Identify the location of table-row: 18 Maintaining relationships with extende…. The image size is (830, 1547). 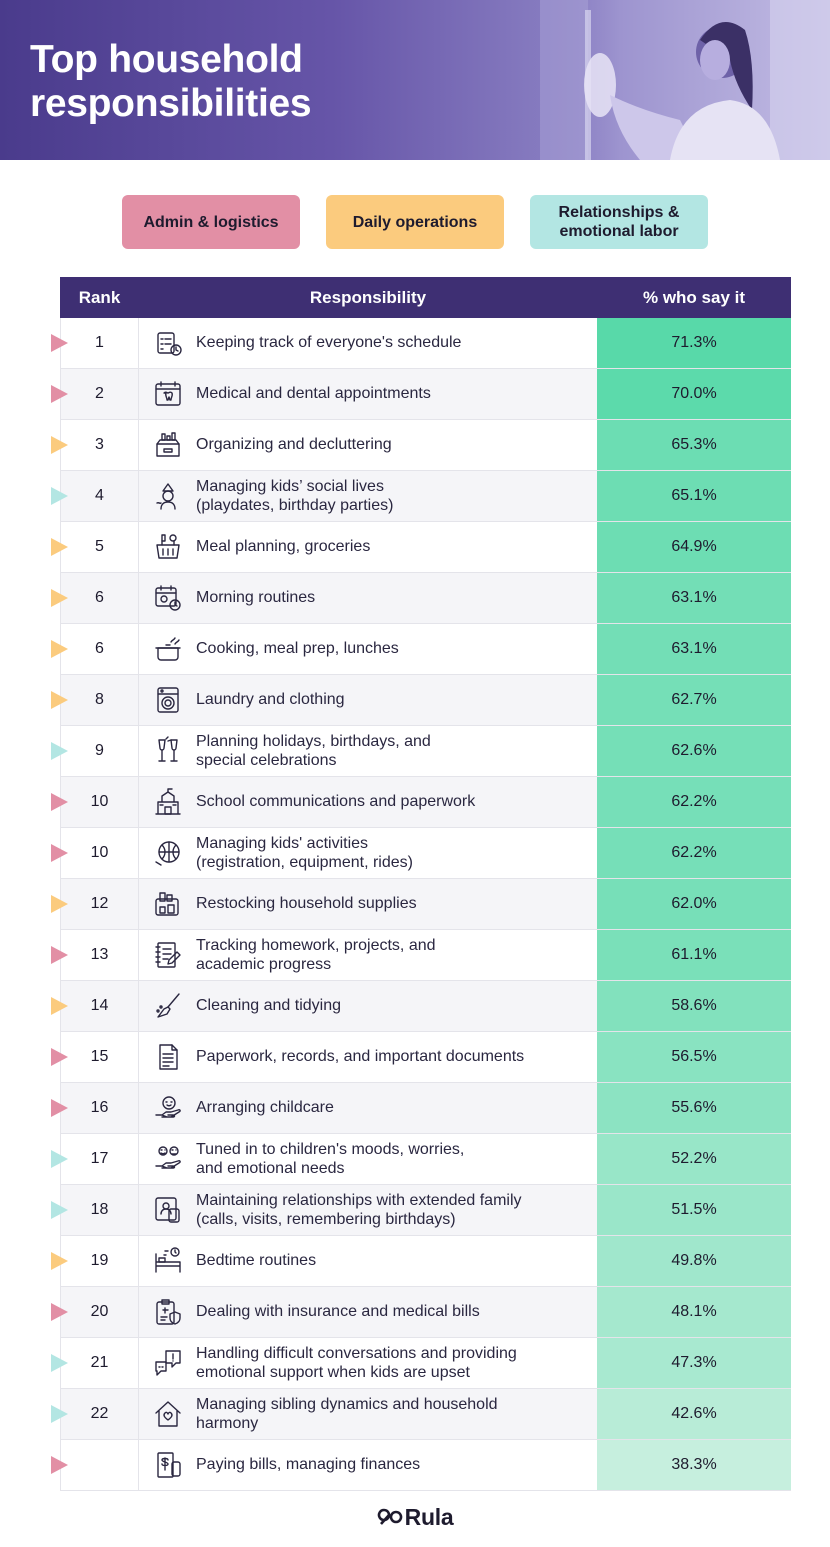
(421, 1210).